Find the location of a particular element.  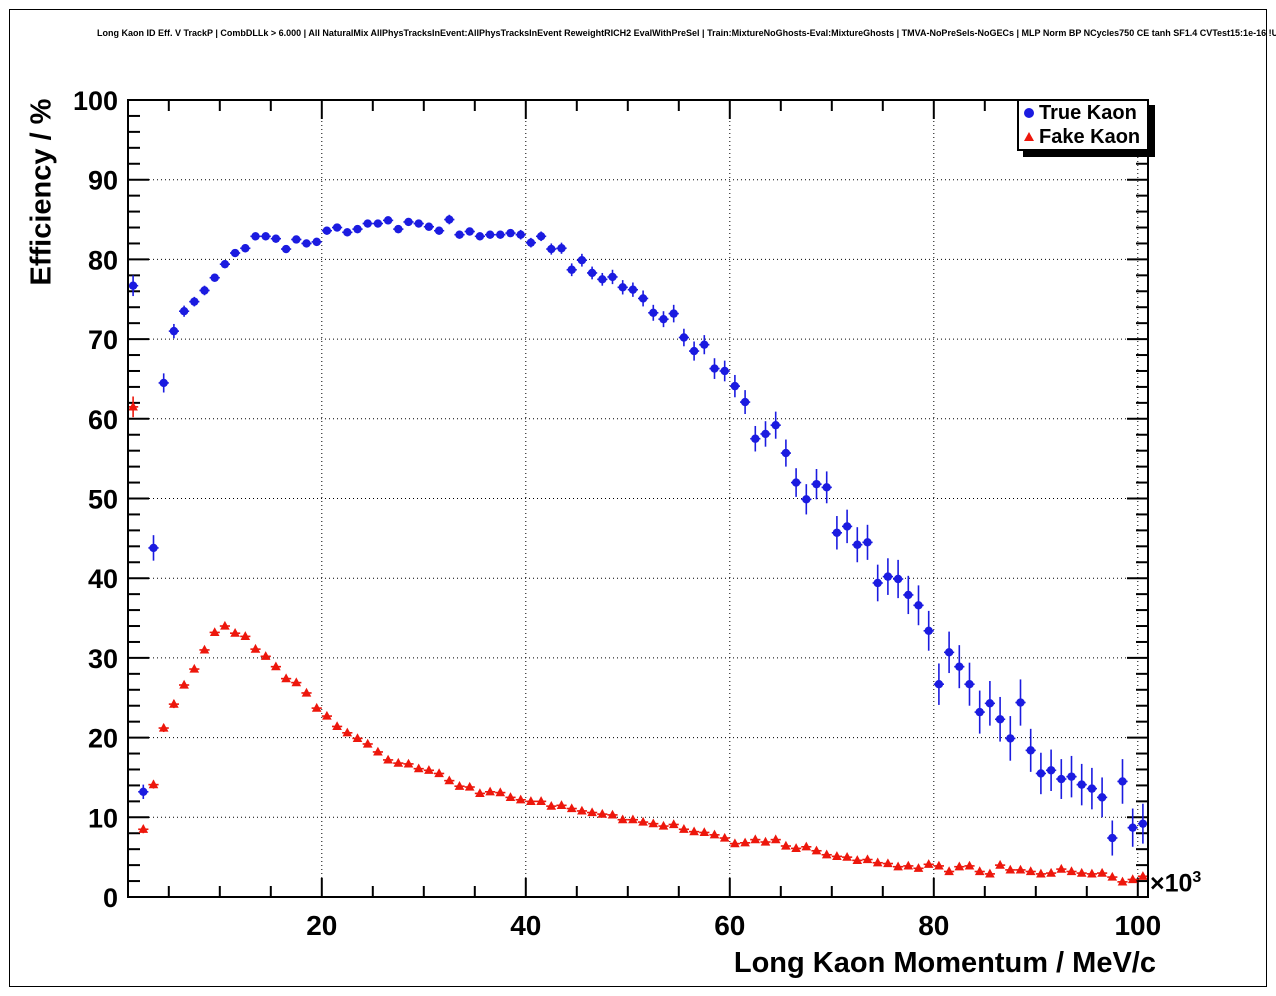

svg-text: 0 is located at coordinates (110, 898).